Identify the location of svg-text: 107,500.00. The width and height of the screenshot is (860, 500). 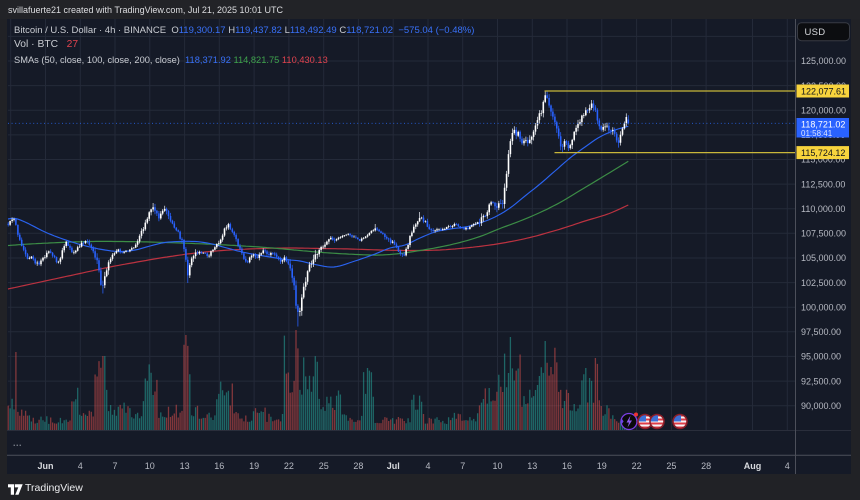
(823, 234).